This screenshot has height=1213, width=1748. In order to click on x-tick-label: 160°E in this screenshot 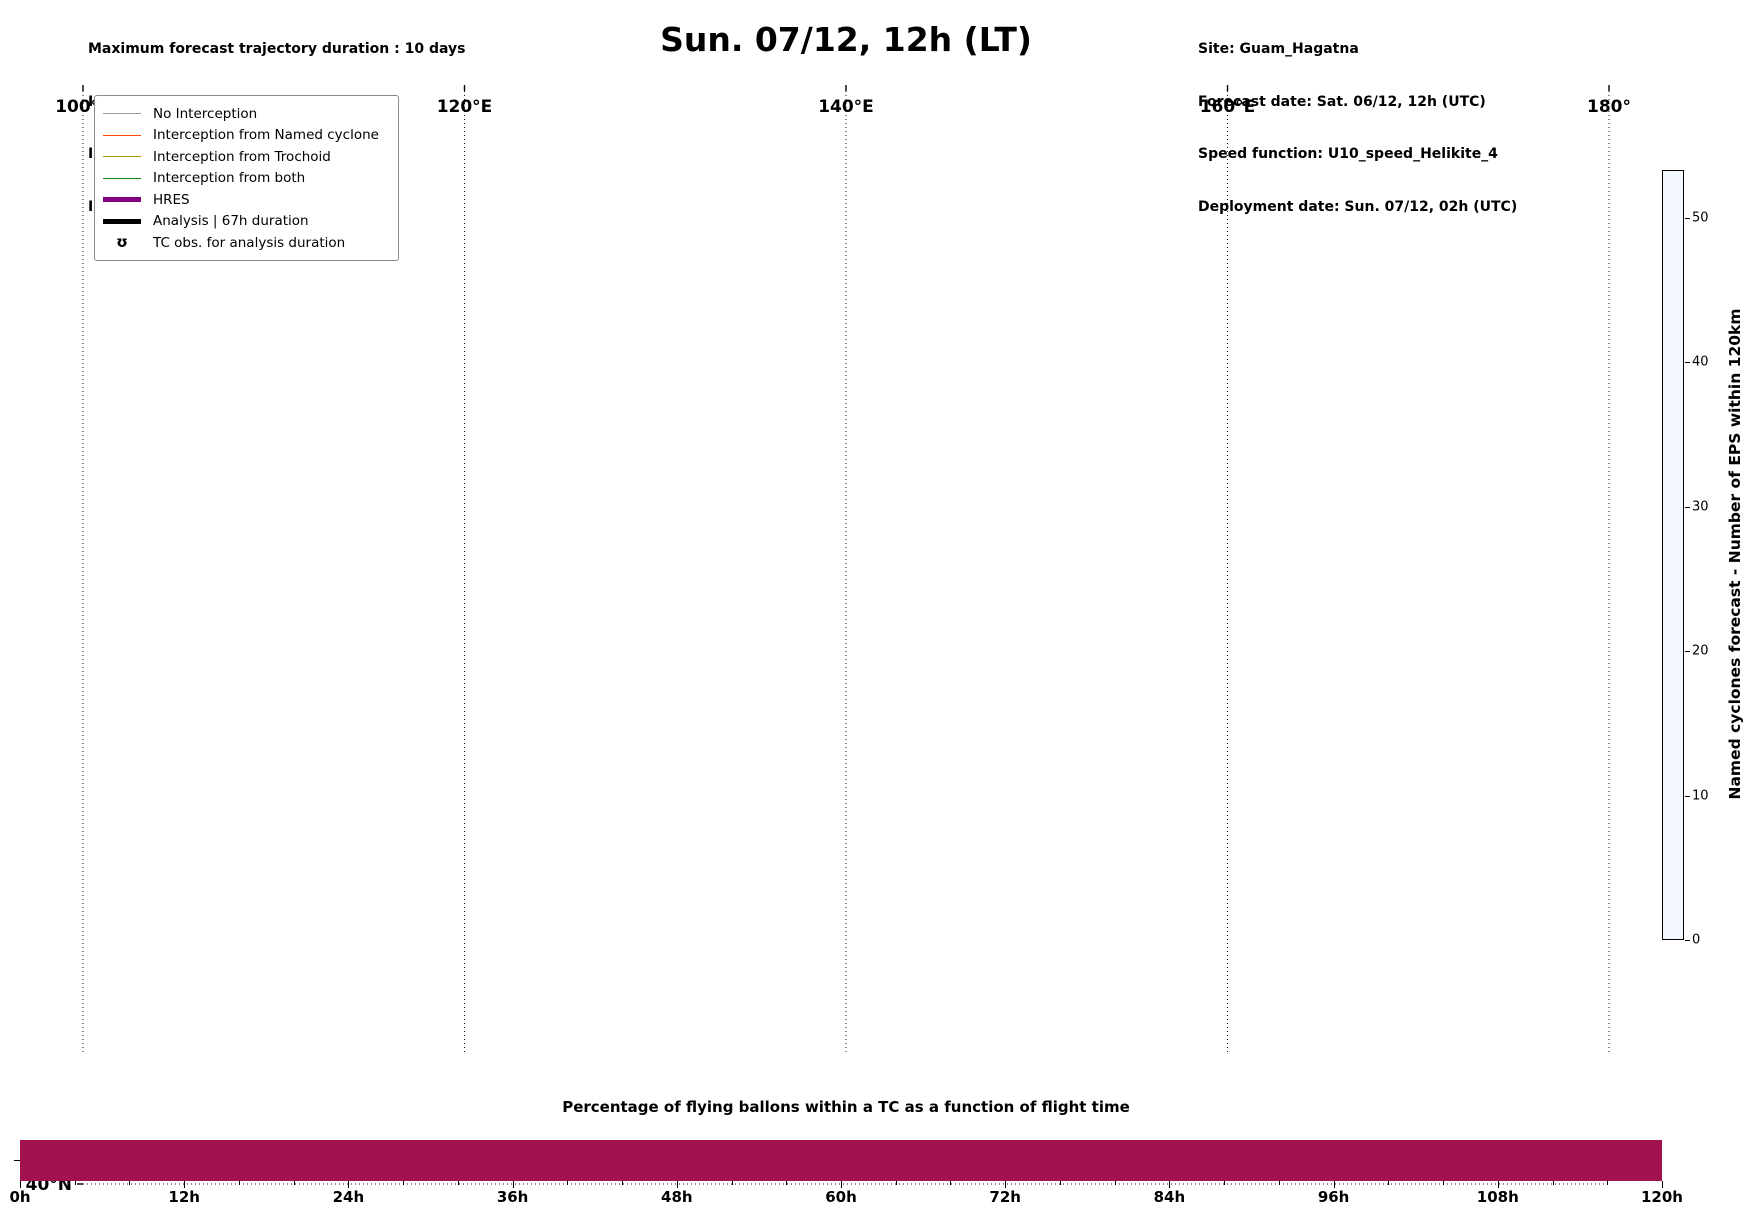, I will do `click(1228, 107)`.